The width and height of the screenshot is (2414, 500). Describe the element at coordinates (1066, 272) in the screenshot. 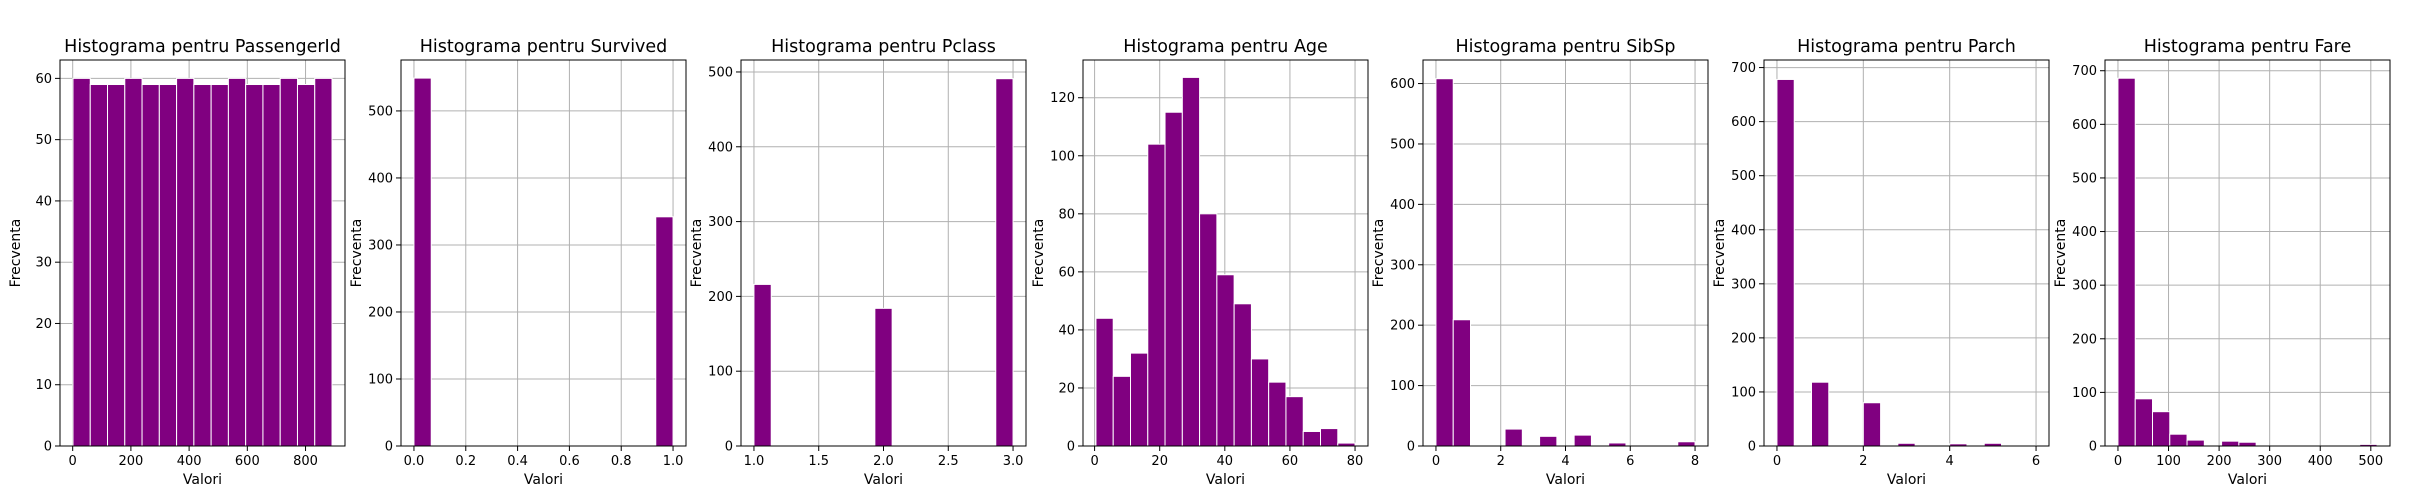

I see `y-tick-label: 60` at that location.